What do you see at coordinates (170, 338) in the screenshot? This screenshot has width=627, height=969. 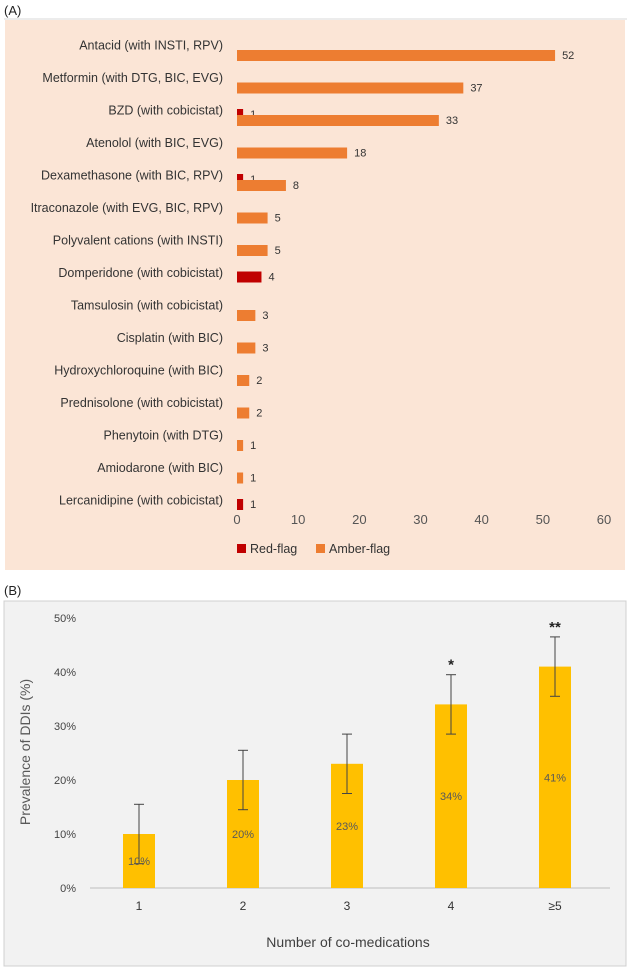 I see `category-label: Cisplatin (with BIC)` at bounding box center [170, 338].